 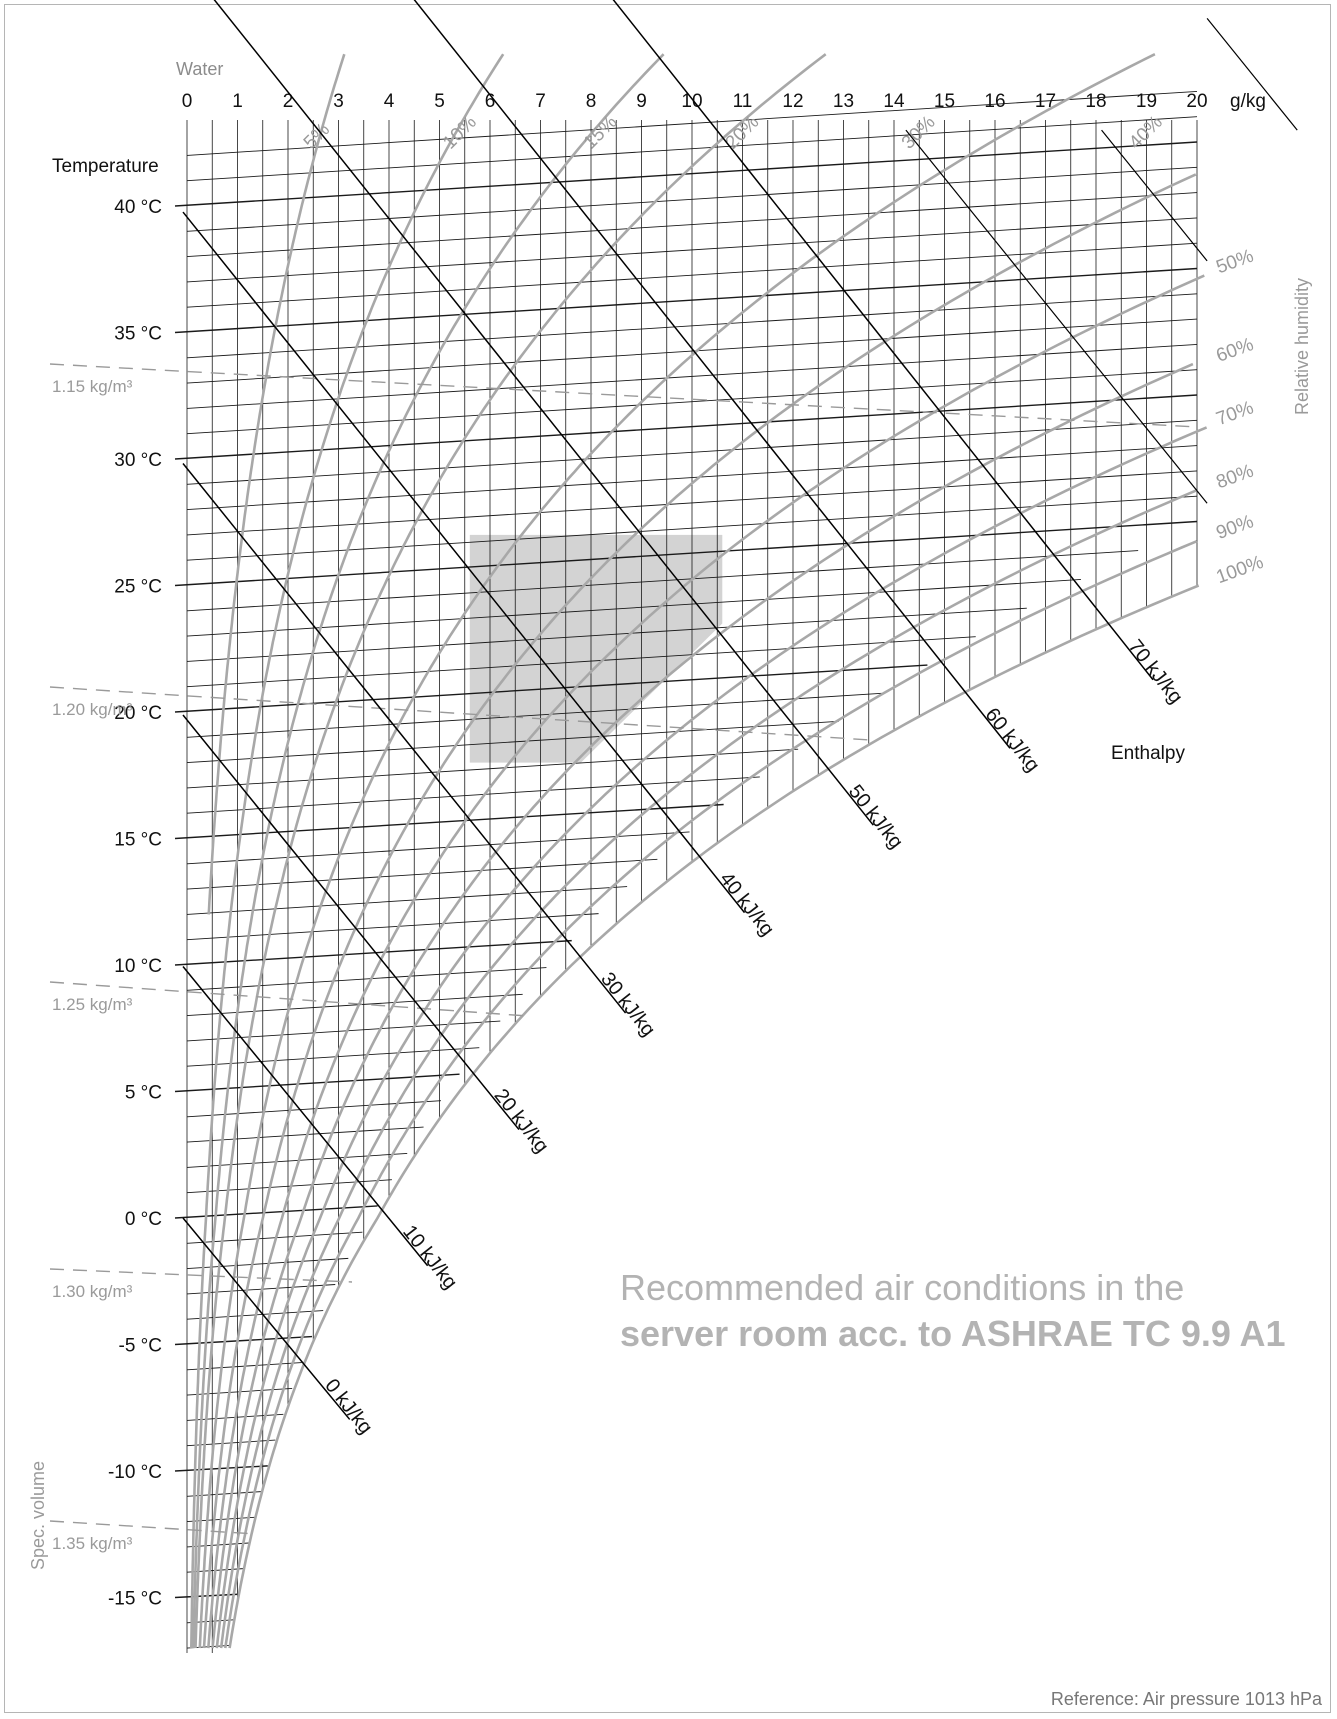 I want to click on rh-curve-label: 90%, so click(x=1235, y=527).